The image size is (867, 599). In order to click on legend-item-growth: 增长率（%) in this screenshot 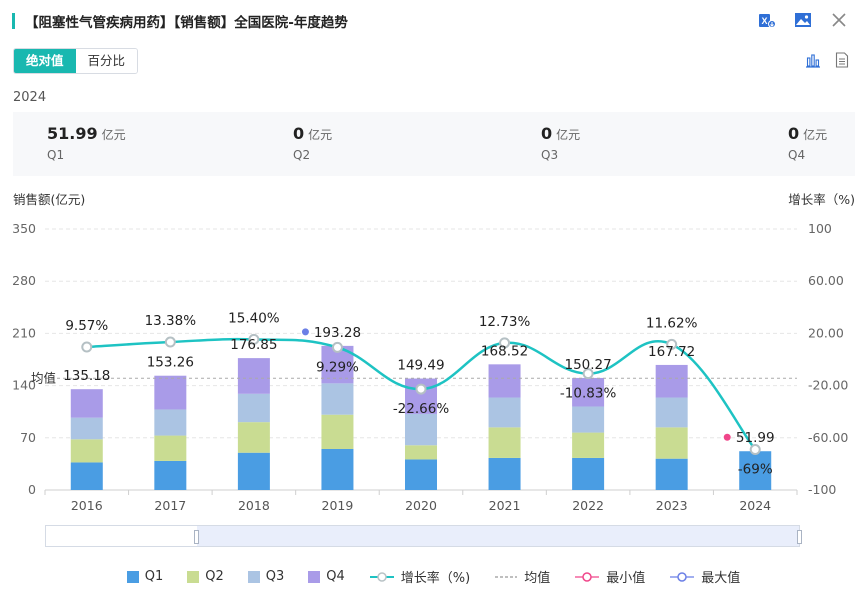, I will do `click(419, 576)`.